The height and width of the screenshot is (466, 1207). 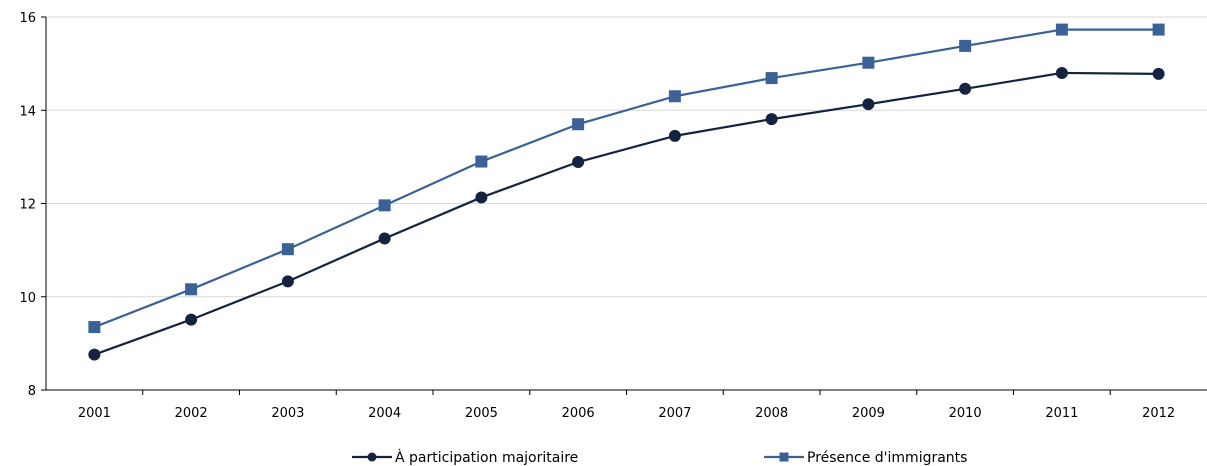 What do you see at coordinates (784, 457) in the screenshot?
I see `legend-marker-square` at bounding box center [784, 457].